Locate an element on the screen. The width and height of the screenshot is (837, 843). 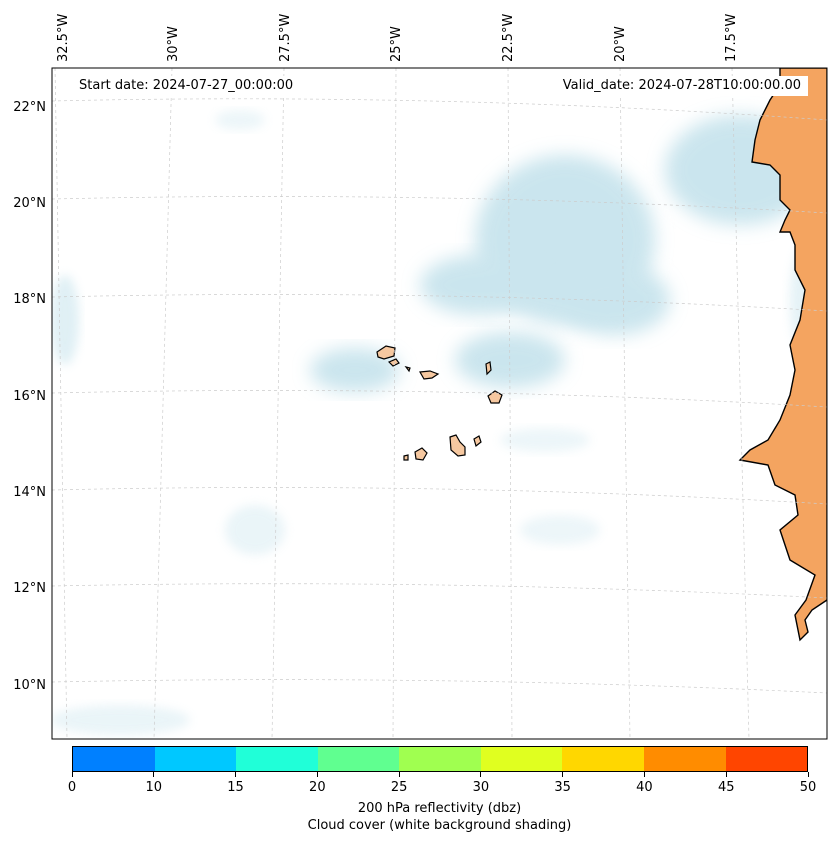
lat-label: 16°N is located at coordinates (29, 396).